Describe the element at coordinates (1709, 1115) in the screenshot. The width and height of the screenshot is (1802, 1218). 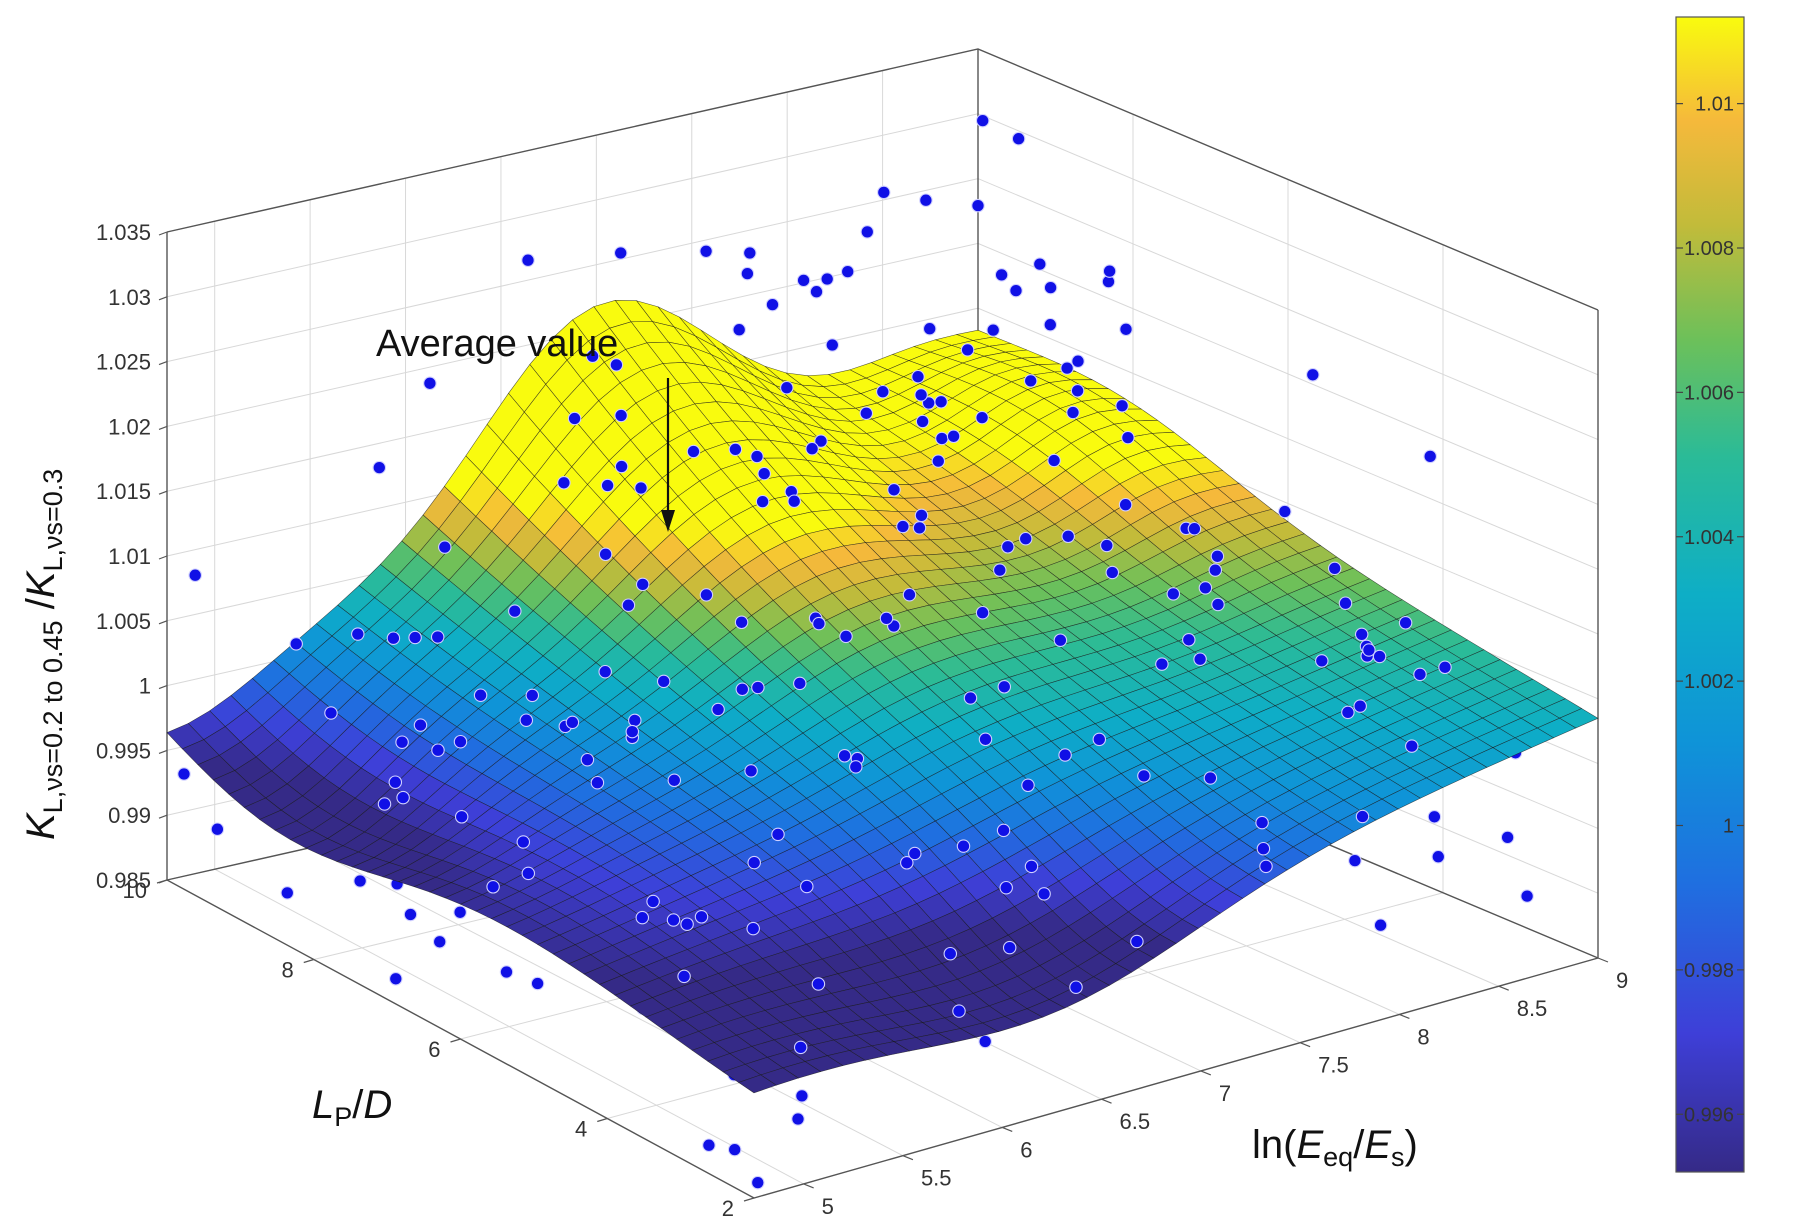
I see `colorbar-tick-label-0: 0.996` at that location.